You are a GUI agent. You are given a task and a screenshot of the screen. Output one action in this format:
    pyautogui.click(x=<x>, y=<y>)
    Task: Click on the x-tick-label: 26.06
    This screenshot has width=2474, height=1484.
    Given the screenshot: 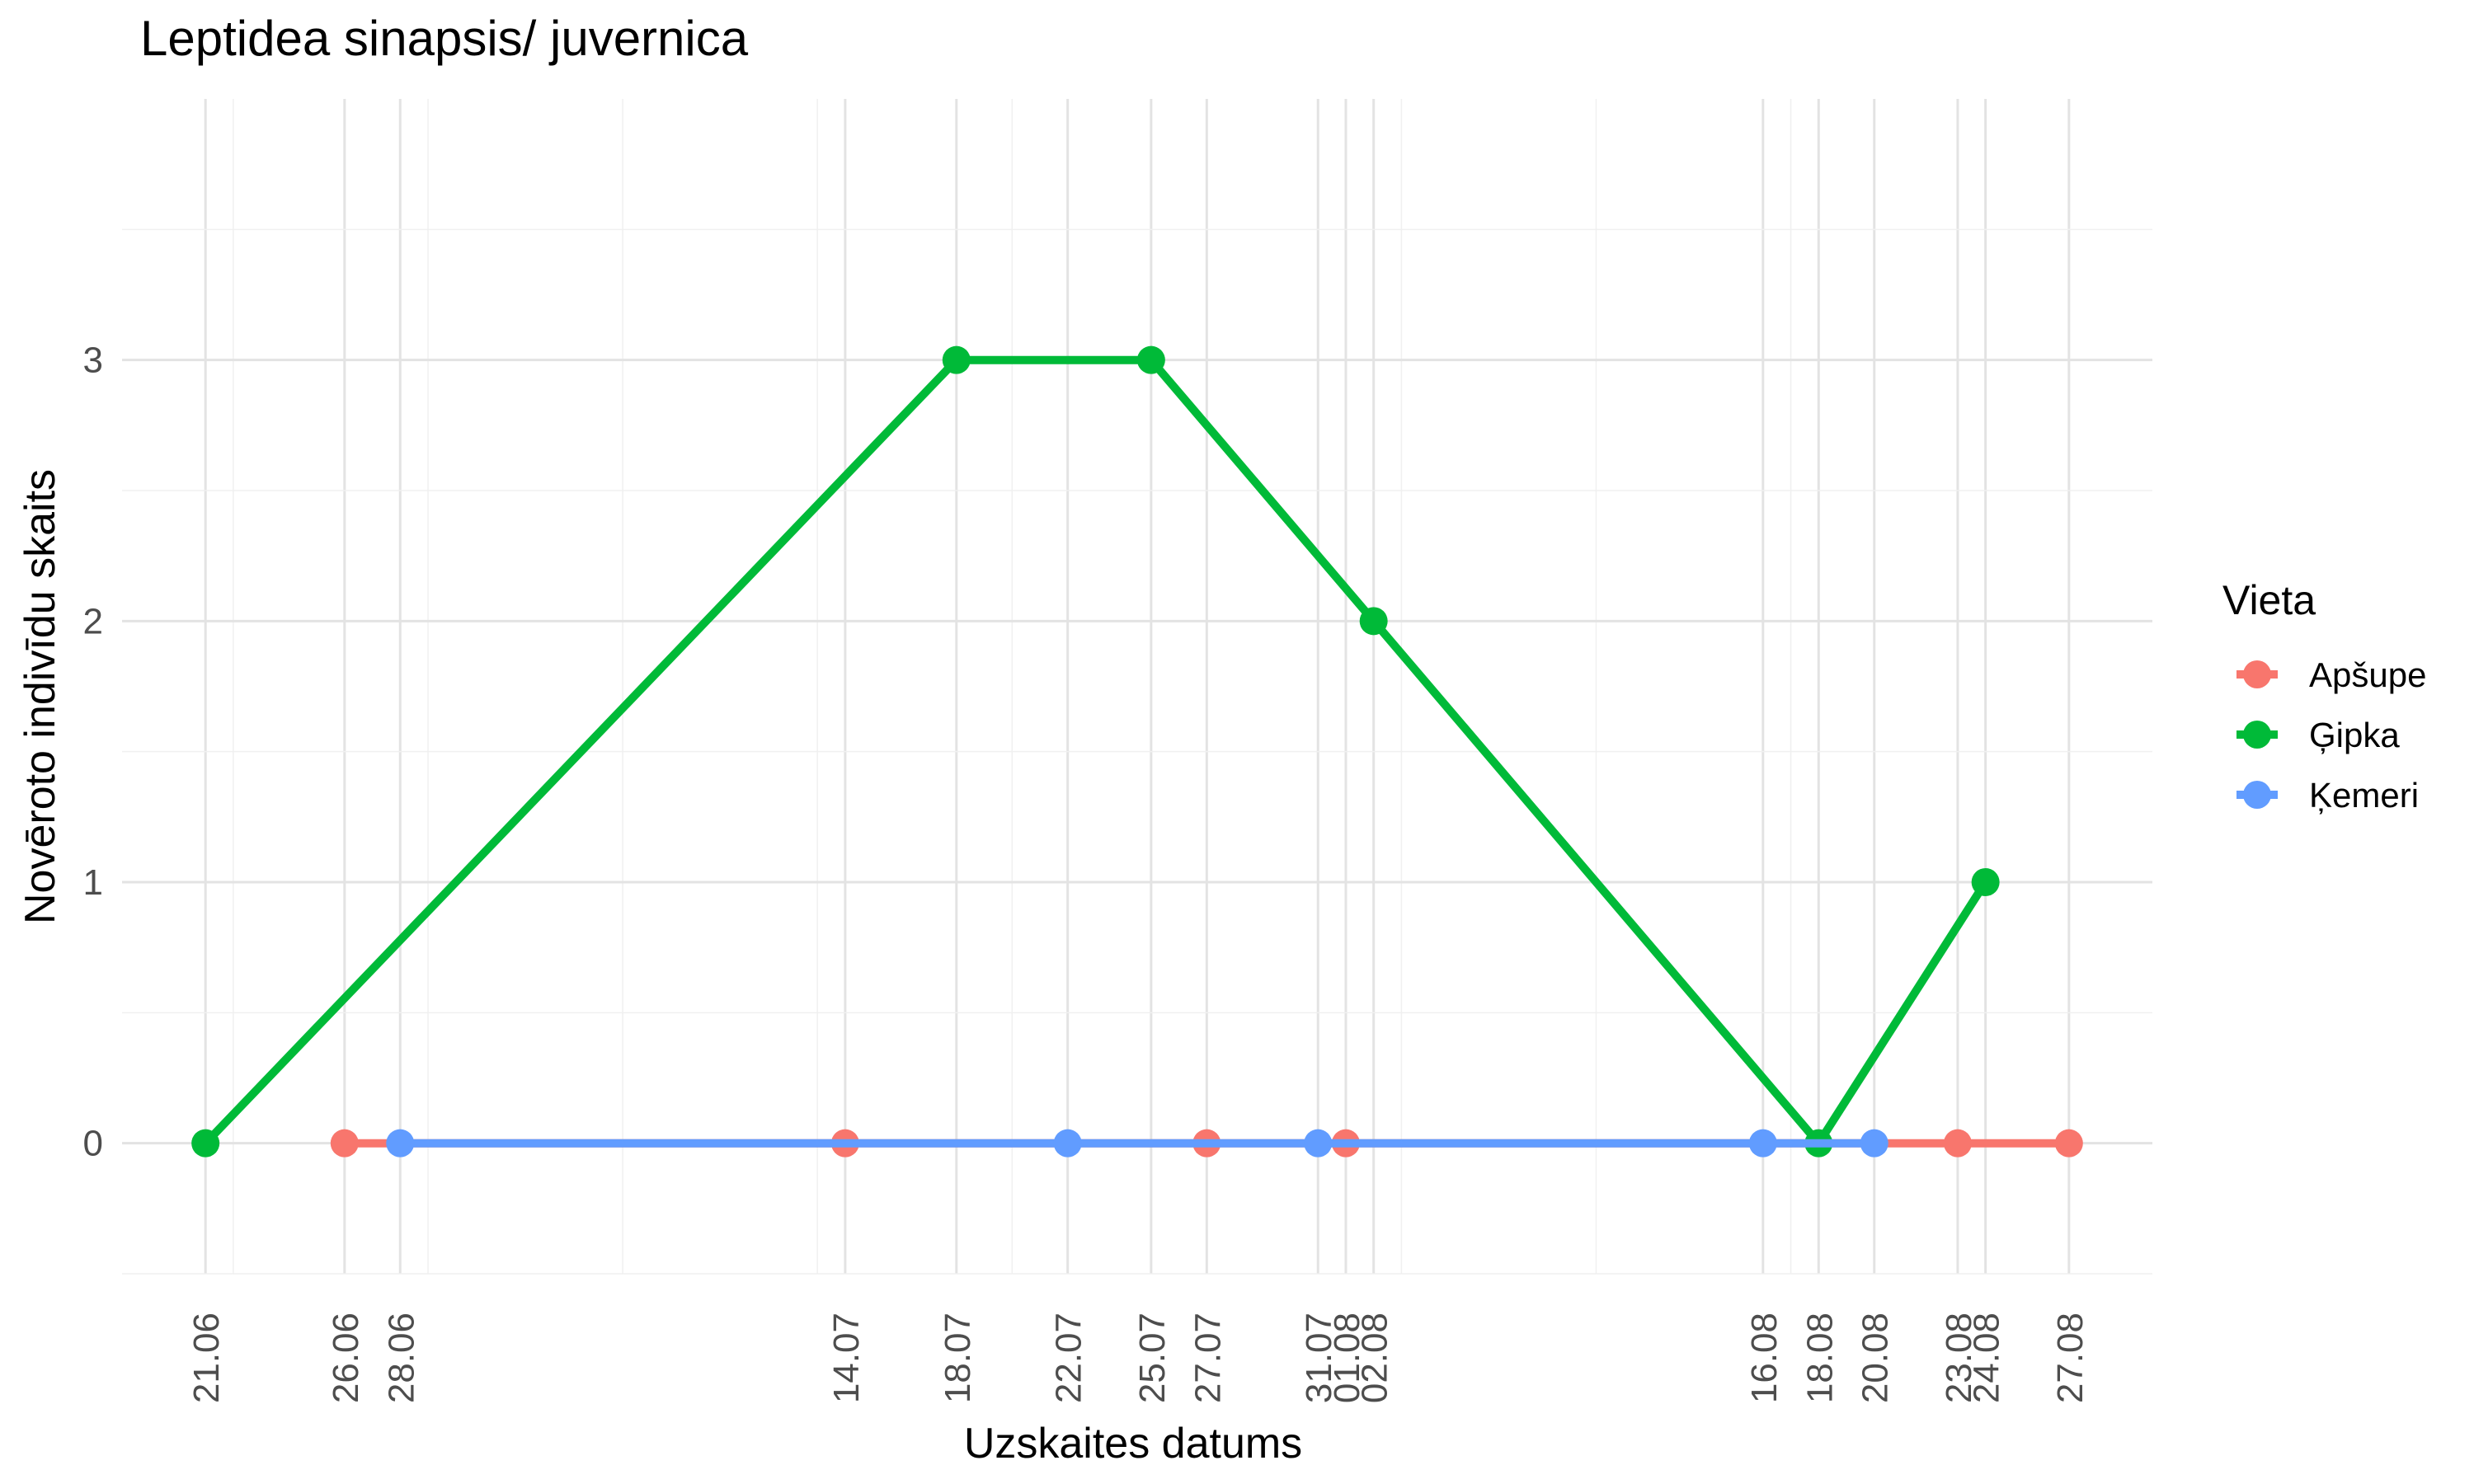 What is the action you would take?
    pyautogui.click(x=346, y=1358)
    